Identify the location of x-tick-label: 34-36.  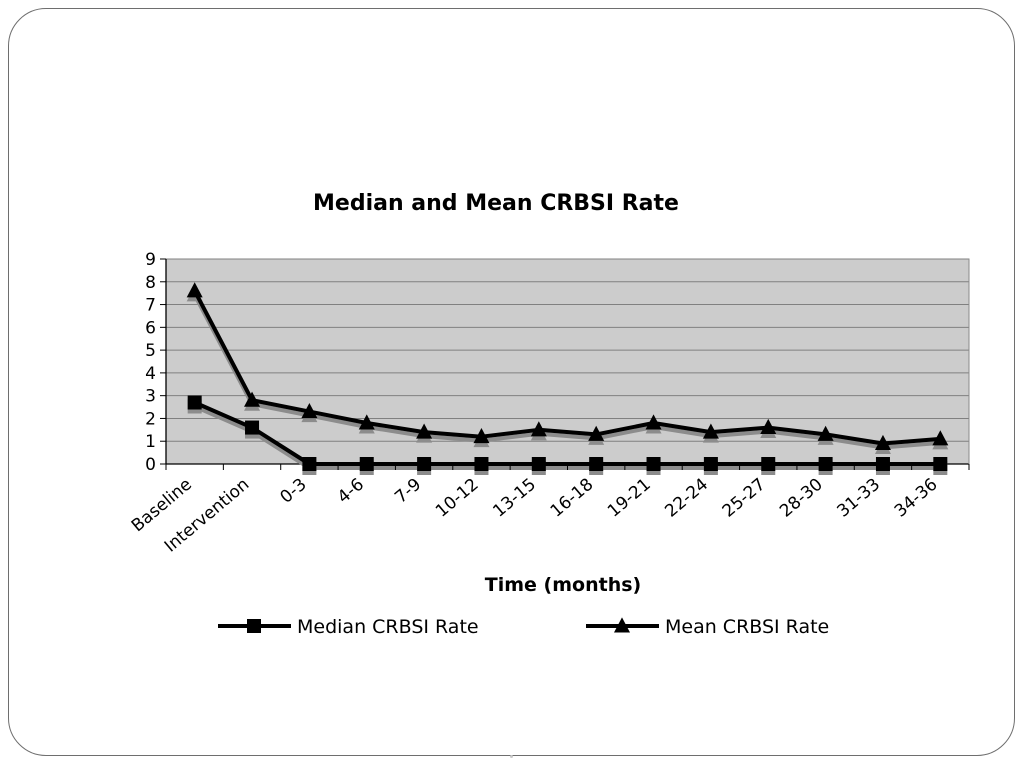
(916, 498).